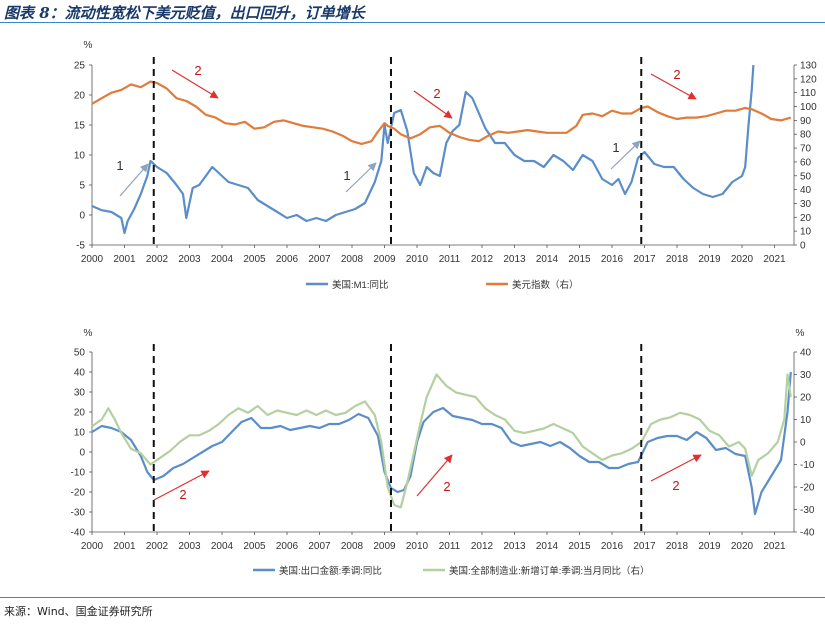 The width and height of the screenshot is (825, 628). Describe the element at coordinates (806, 176) in the screenshot. I see `y-tick-label-right: 50` at that location.